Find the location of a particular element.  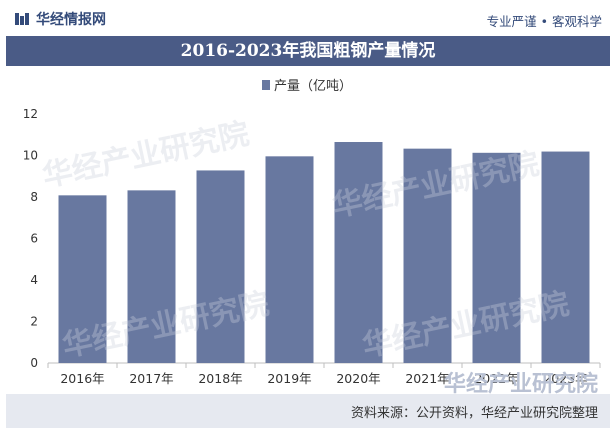

y-tick-label: 0 is located at coordinates (34, 363).